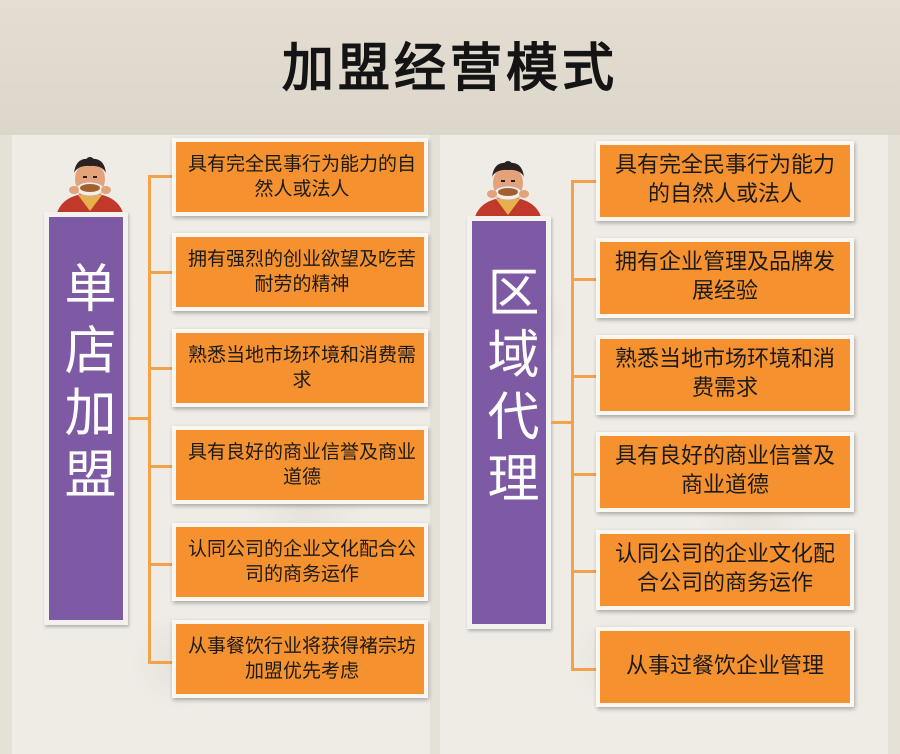  I want to click on requirement-card-2: 拥有强烈的创业欲望及吃苦耐劳的精神, so click(300, 272).